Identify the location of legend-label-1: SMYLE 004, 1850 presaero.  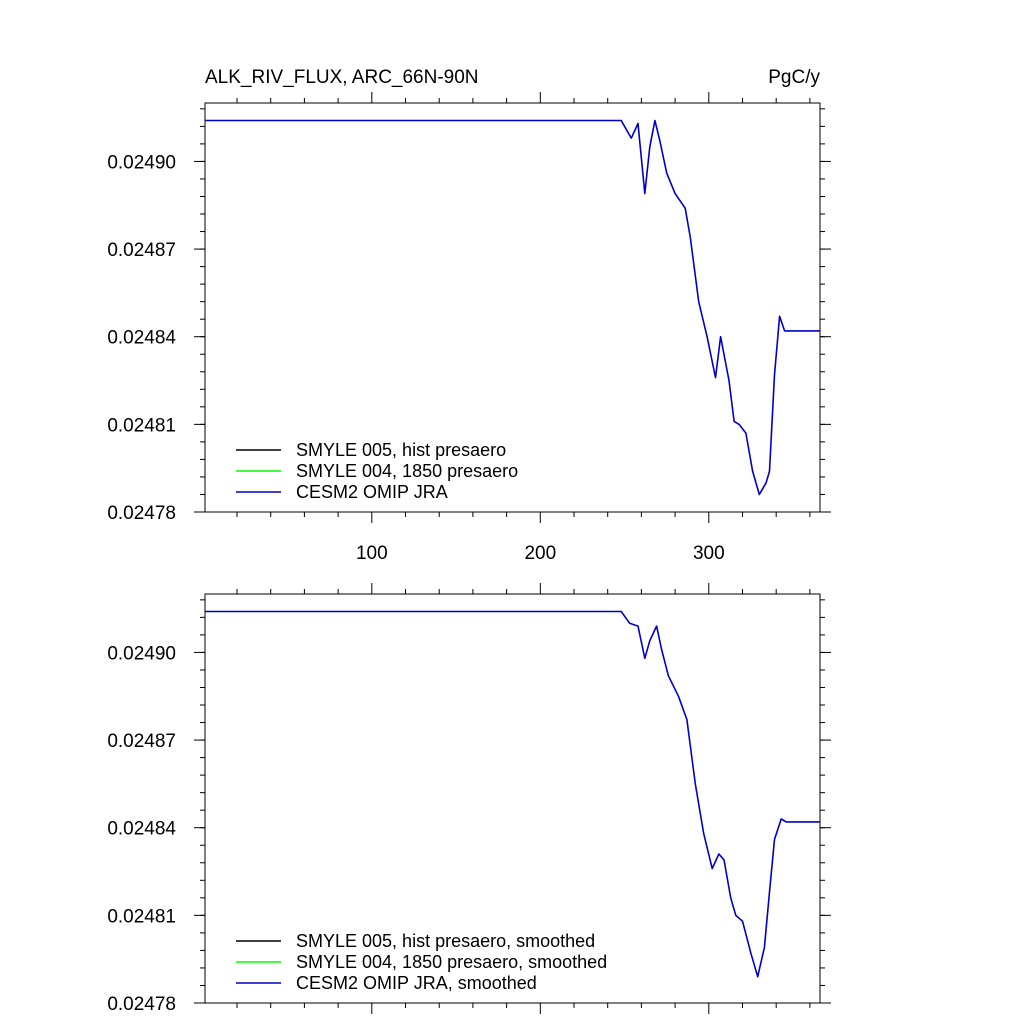
(407, 471).